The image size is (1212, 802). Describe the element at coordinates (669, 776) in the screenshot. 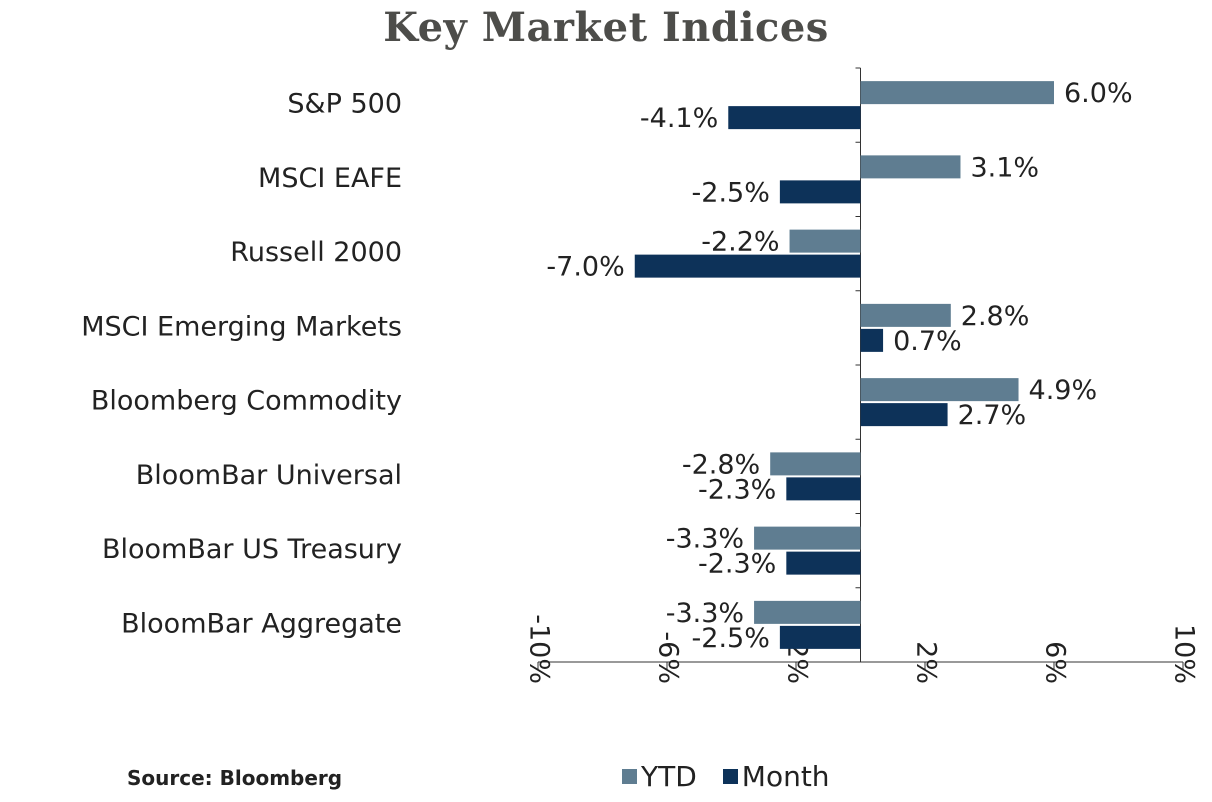

I see `legend-label-ytd: YTD` at that location.